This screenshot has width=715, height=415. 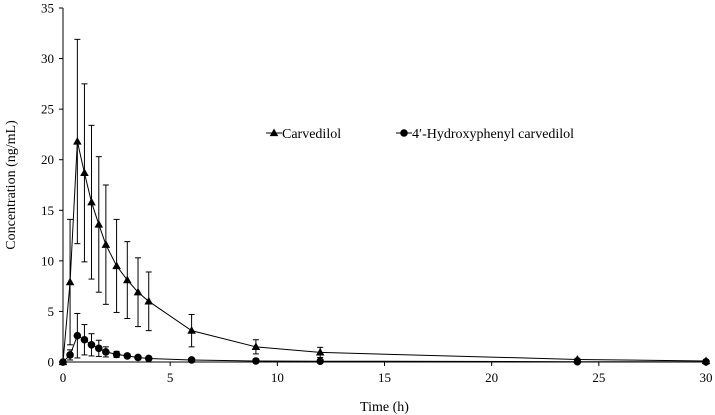 I want to click on legend-marker-circle, so click(x=404, y=133).